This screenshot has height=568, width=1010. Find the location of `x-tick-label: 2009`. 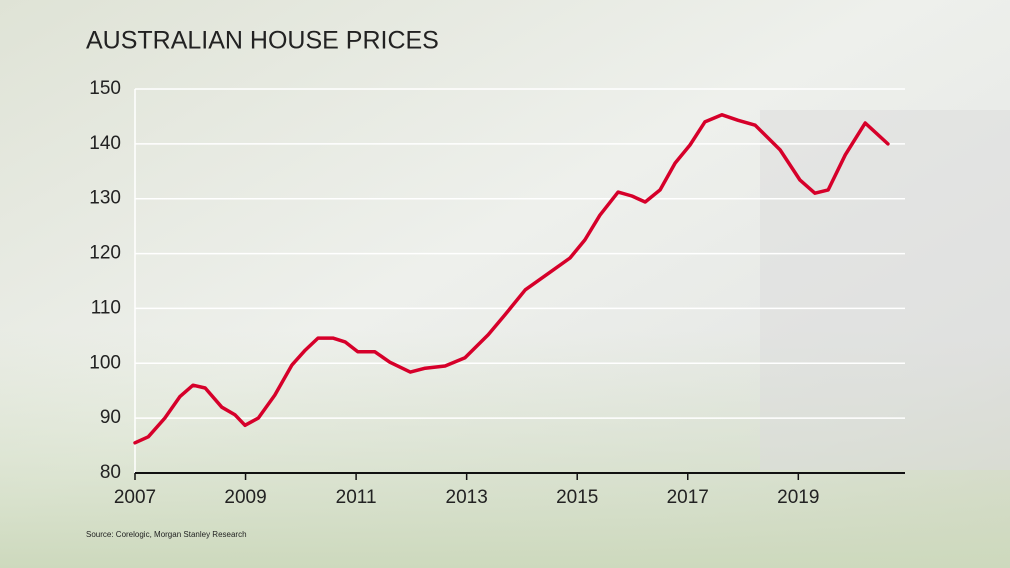

x-tick-label: 2009 is located at coordinates (245, 497).